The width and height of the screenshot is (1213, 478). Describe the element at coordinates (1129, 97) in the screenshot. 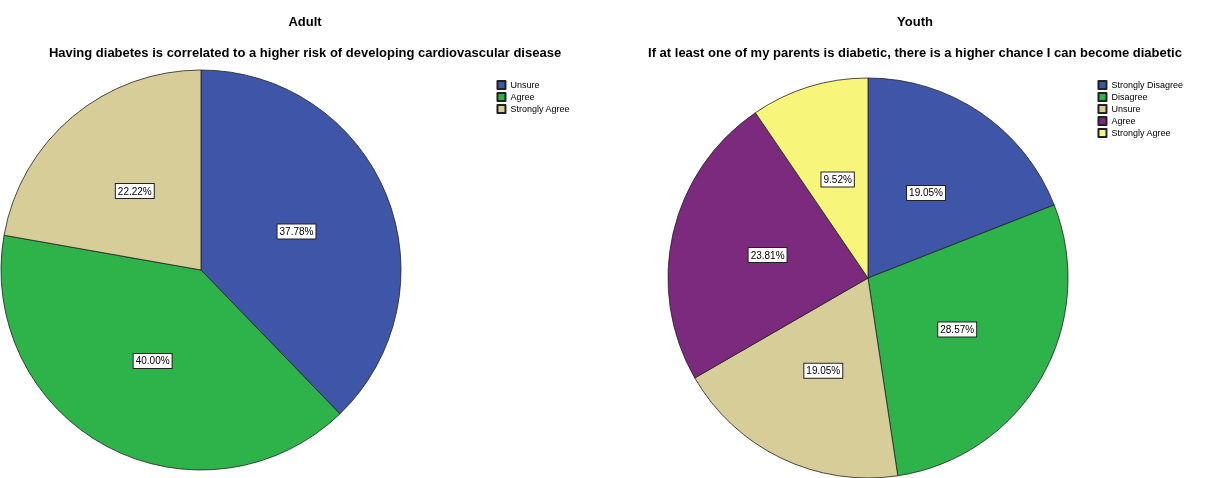

I see `legend-label: Disagree` at that location.